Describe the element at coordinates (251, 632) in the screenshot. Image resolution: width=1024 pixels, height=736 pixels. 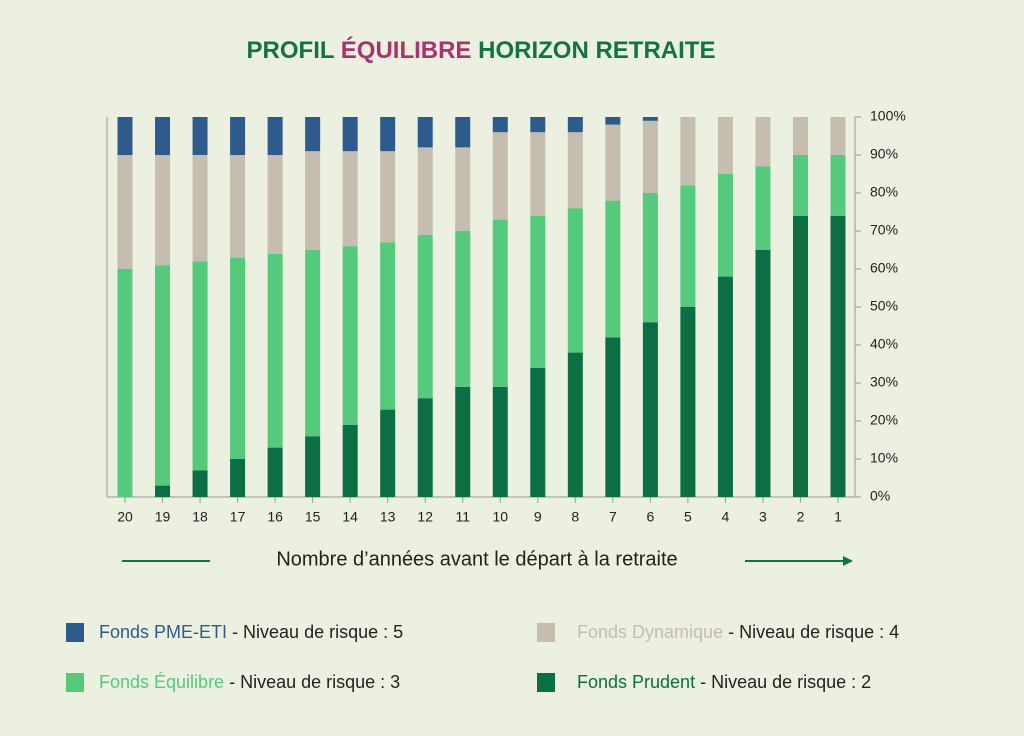
I see `legend-label: Fonds PME-ETI - Niveau de risque : 5` at that location.